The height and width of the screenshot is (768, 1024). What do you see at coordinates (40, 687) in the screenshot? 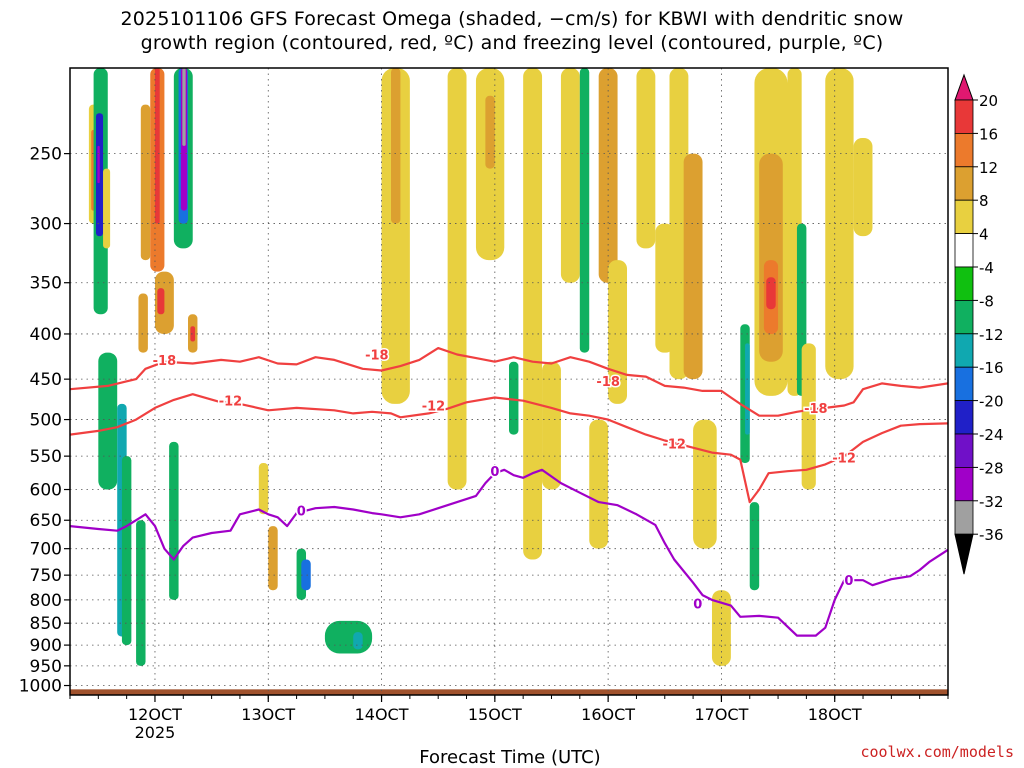
I see `y-tick-label: 1000` at bounding box center [40, 687].